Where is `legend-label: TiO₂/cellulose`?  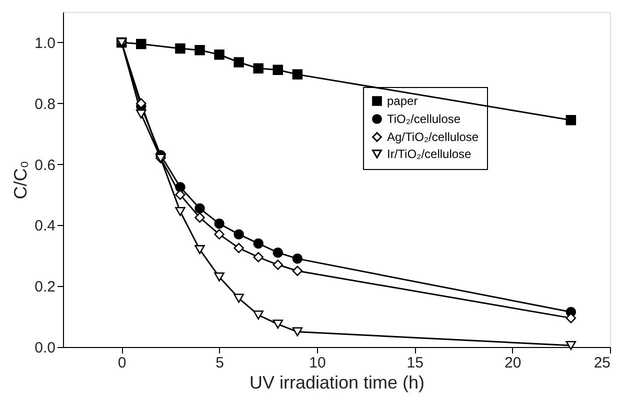 legend-label: TiO₂/cellulose is located at coordinates (424, 119).